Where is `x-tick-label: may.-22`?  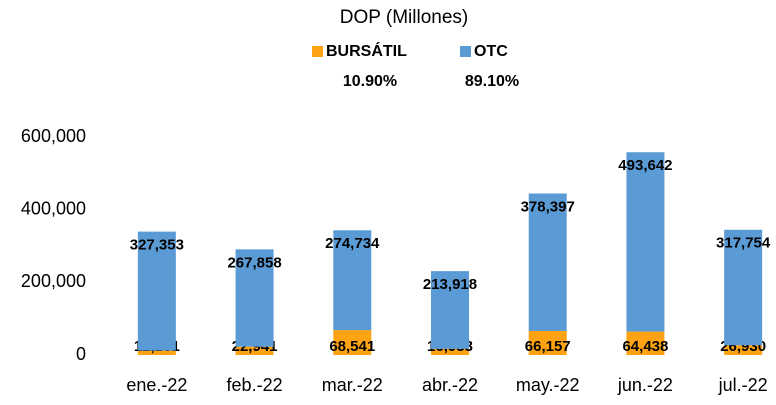
x-tick-label: may.-22 is located at coordinates (548, 385).